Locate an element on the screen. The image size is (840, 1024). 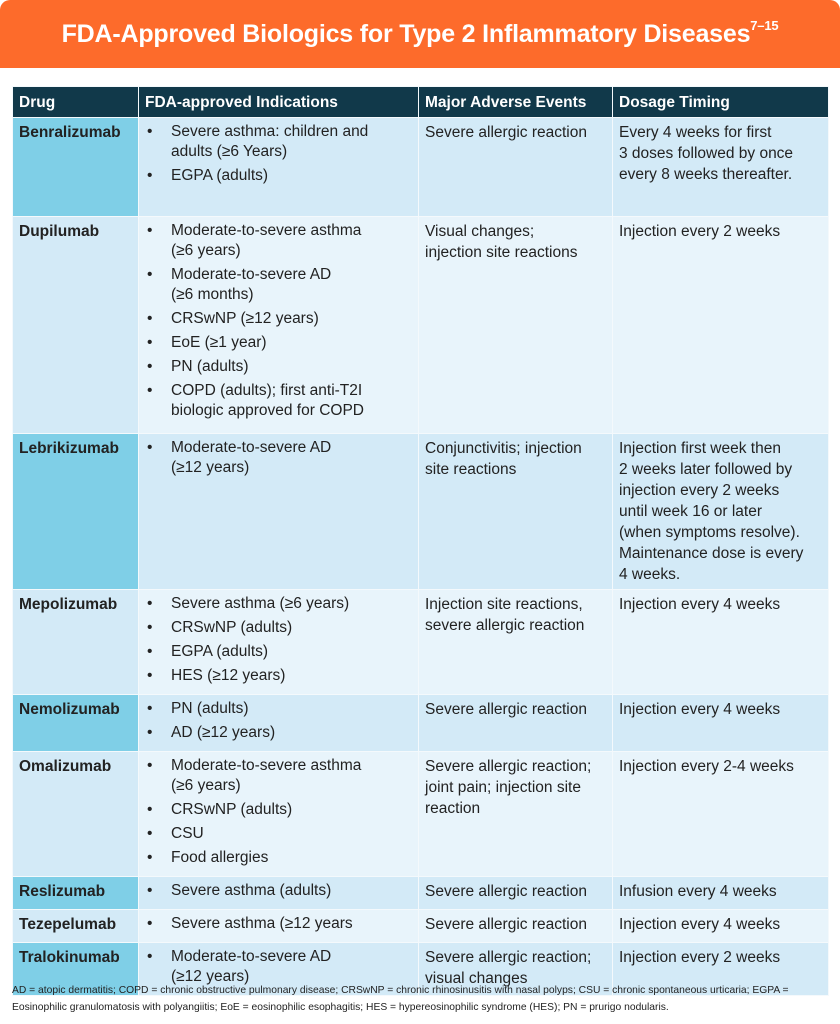
indication-item: Severe asthma (≥12 years is located at coordinates (278, 924).